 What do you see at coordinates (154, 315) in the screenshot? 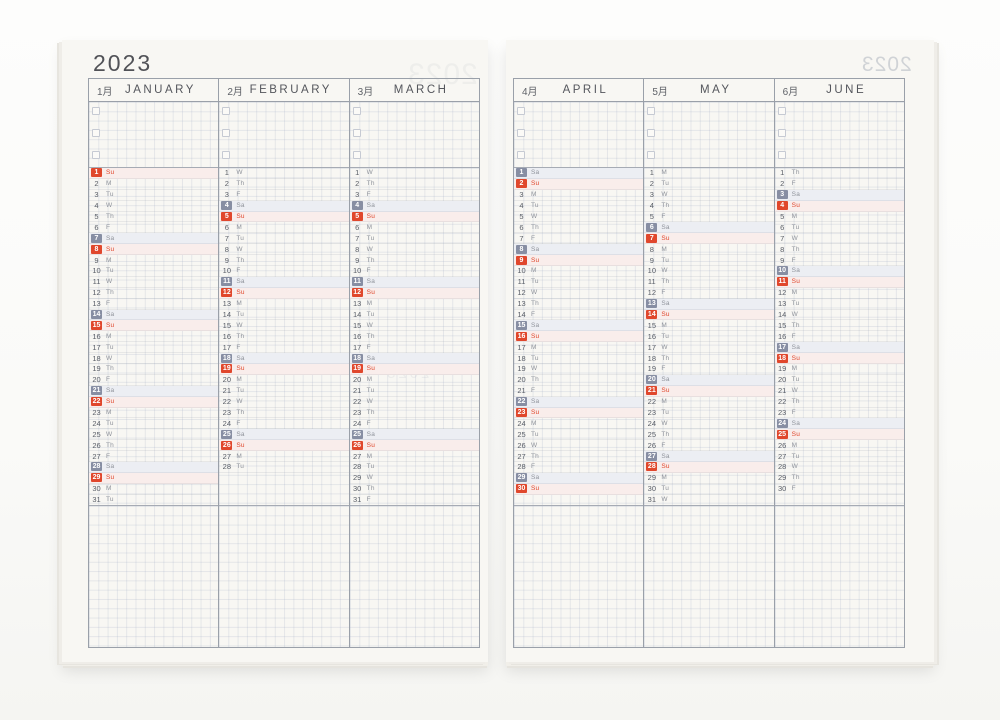
I see `day-row: 14 Sa` at bounding box center [154, 315].